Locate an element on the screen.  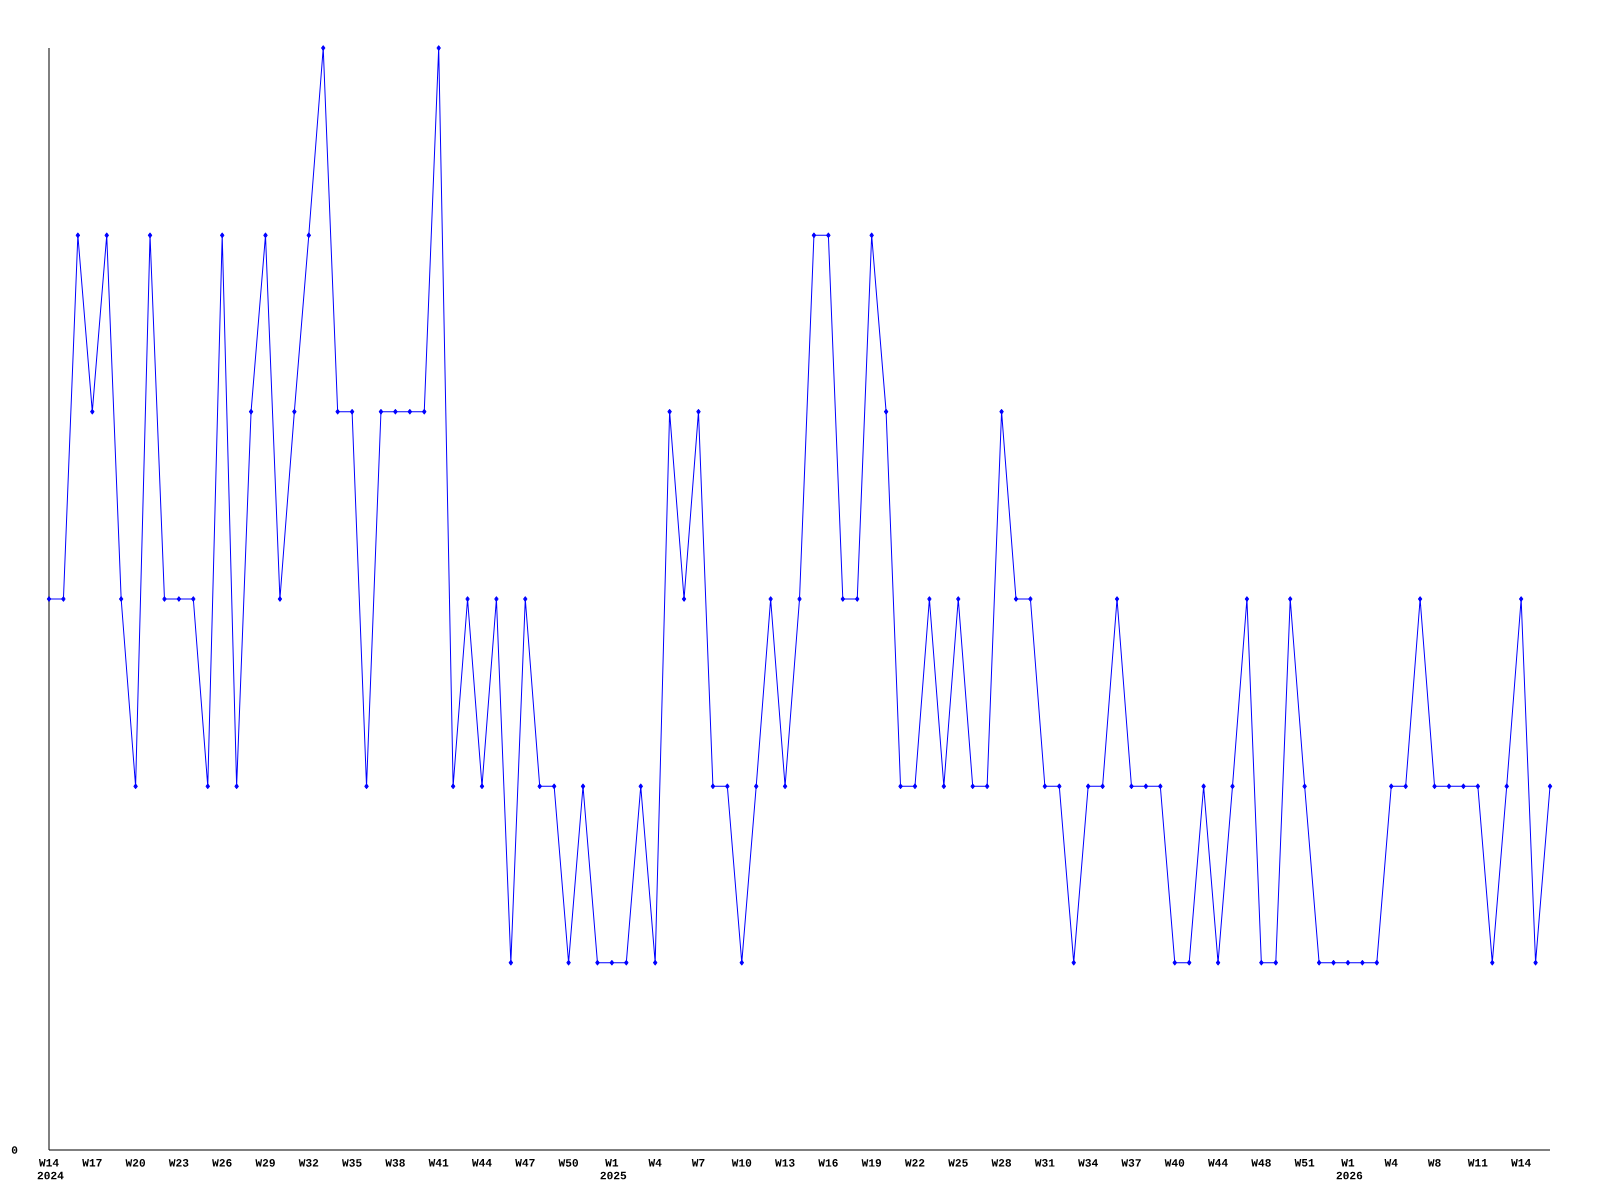
x-tick-label: W22 is located at coordinates (914, 1163).